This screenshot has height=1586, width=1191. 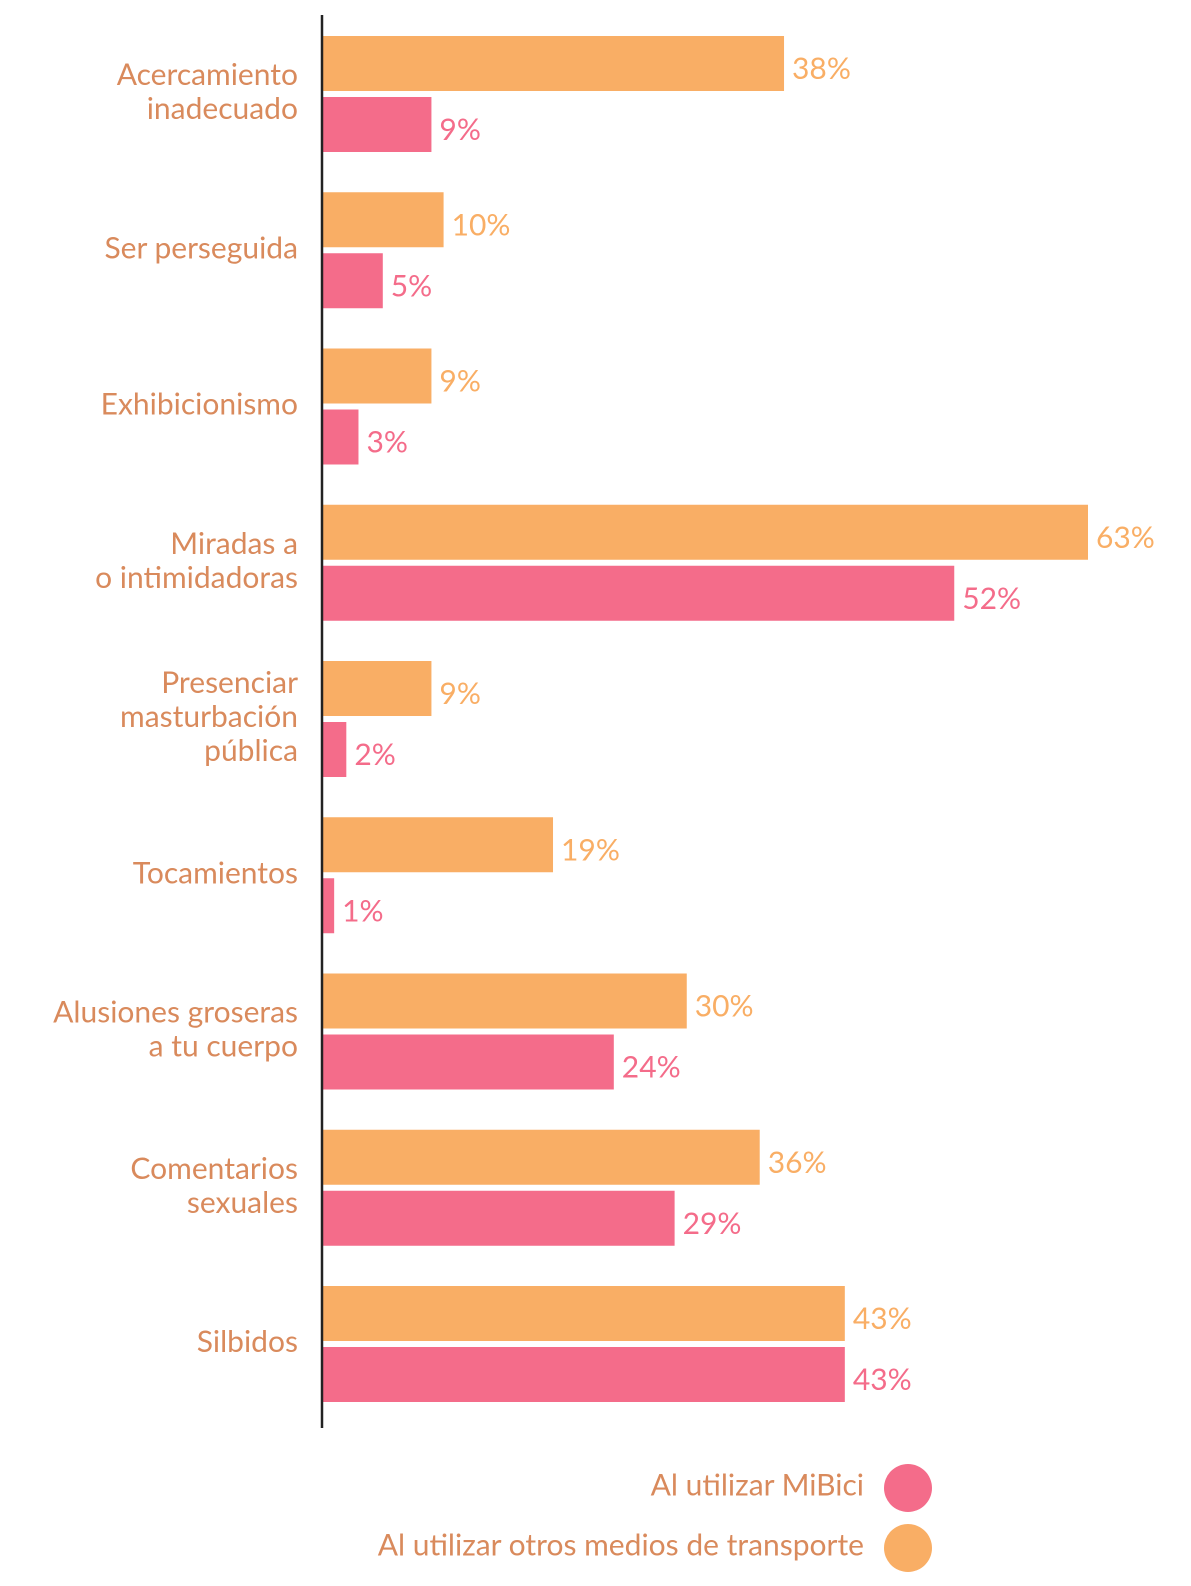 What do you see at coordinates (207, 91) in the screenshot?
I see `category-label: Acercamiento inadecuado` at bounding box center [207, 91].